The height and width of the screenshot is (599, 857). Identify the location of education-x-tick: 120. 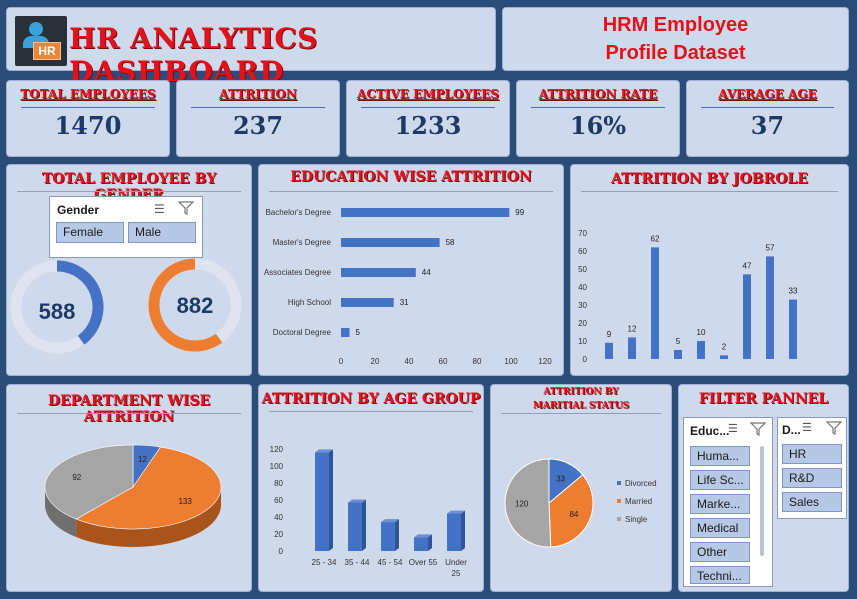
(545, 361).